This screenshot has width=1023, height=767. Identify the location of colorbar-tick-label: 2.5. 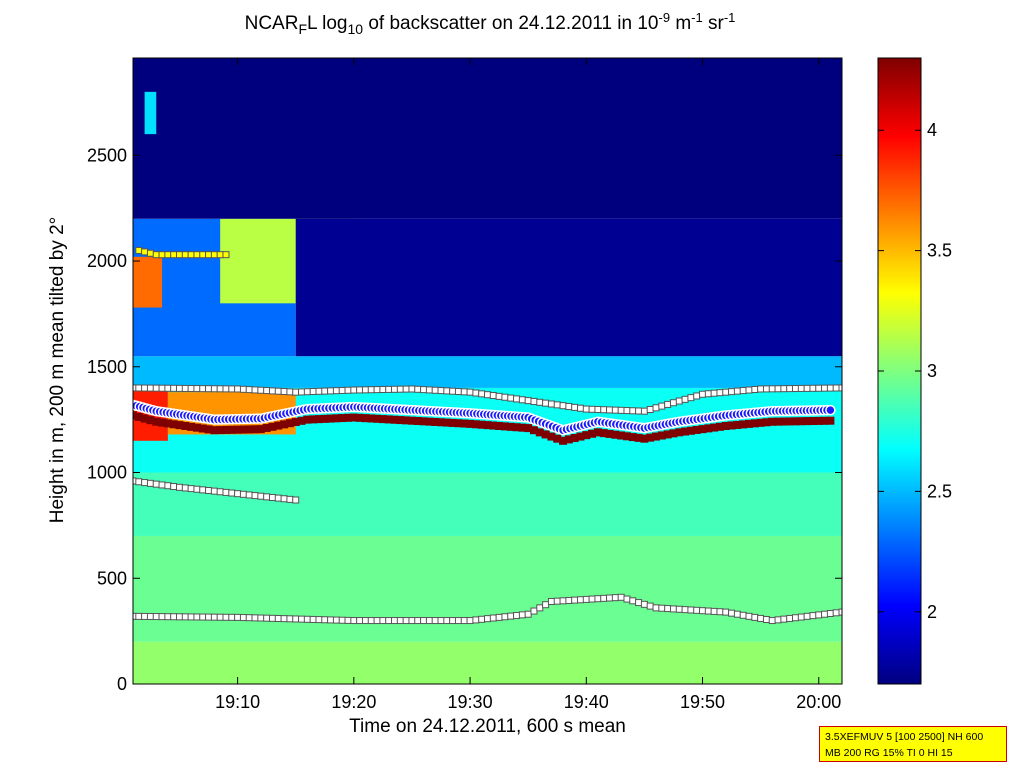
(939, 491).